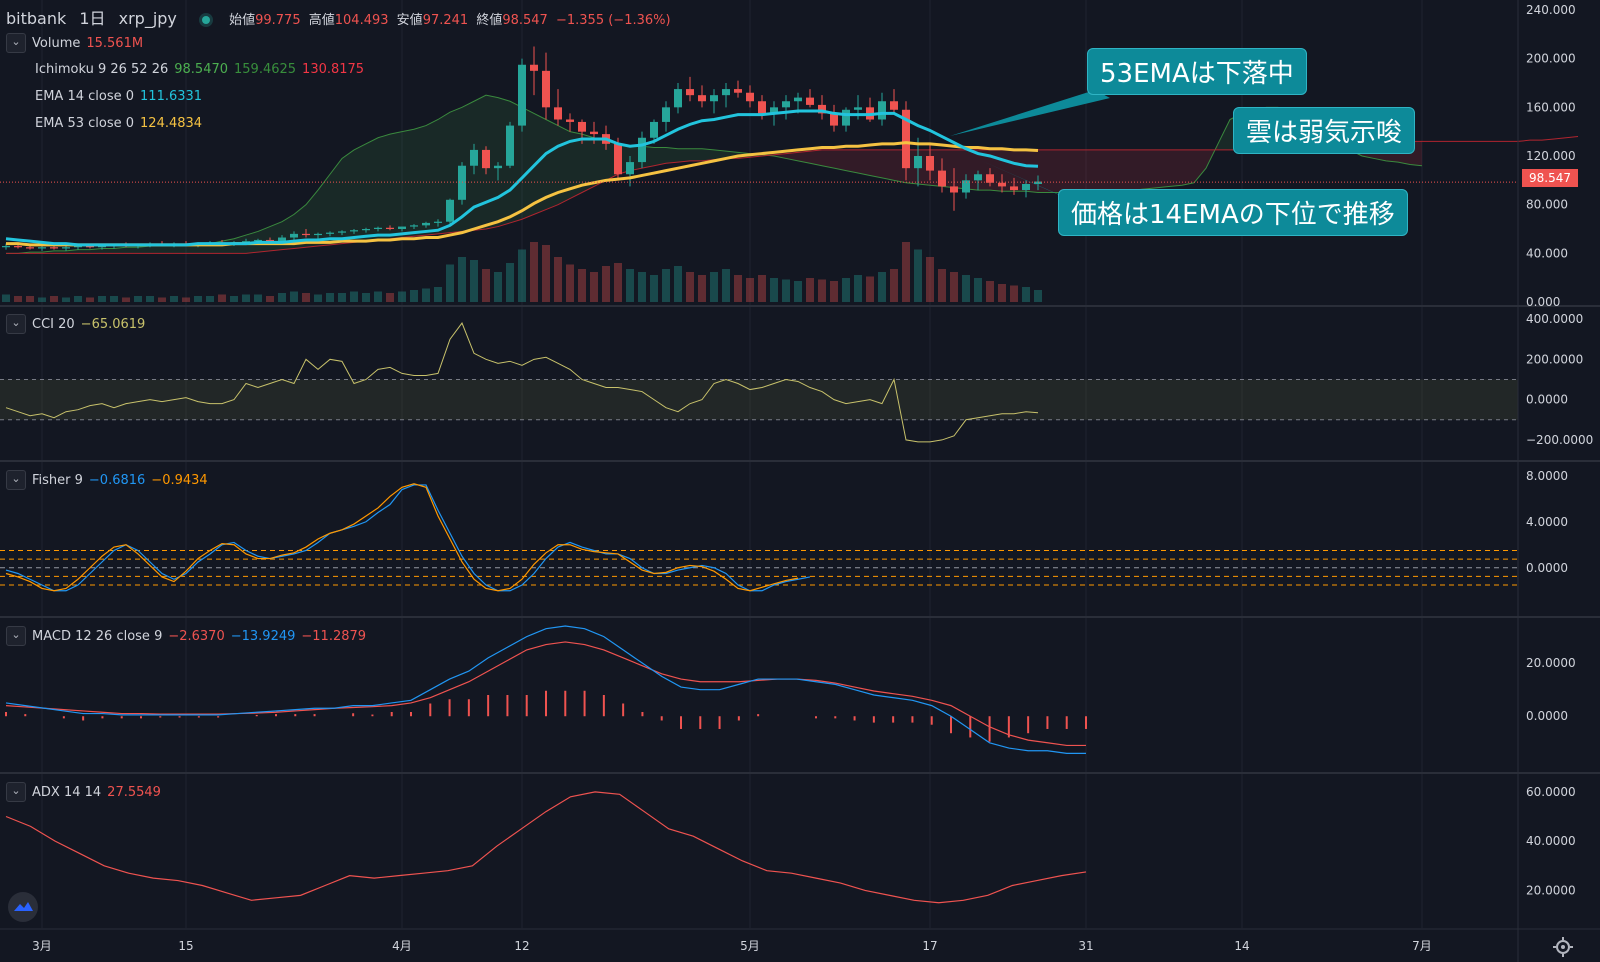  What do you see at coordinates (1547, 253) in the screenshot?
I see `price-tick: 40.000` at bounding box center [1547, 253].